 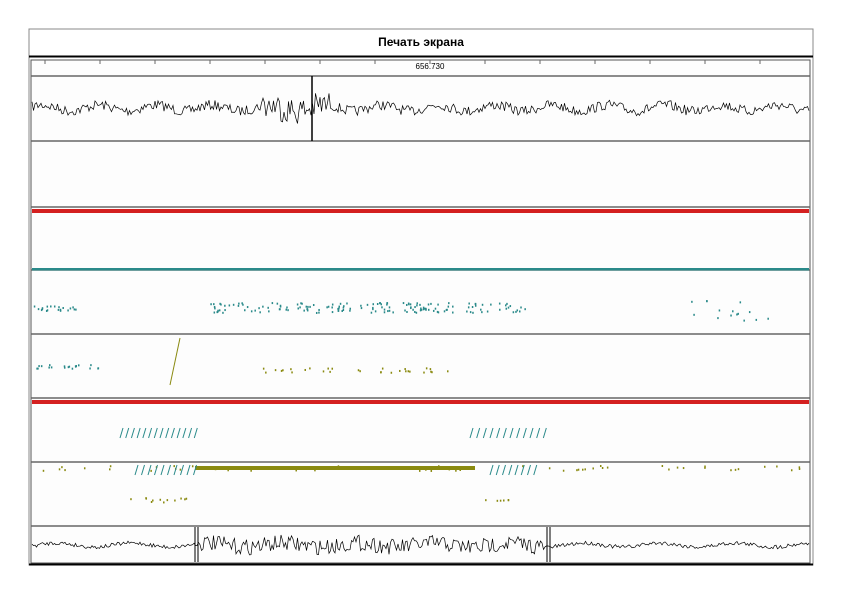 I want to click on red-band, so click(x=420, y=402).